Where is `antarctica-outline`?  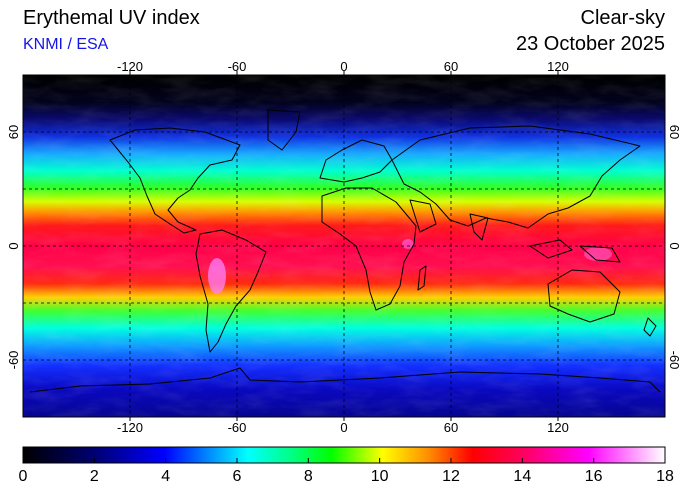
antarctica-outline is located at coordinates (345, 380).